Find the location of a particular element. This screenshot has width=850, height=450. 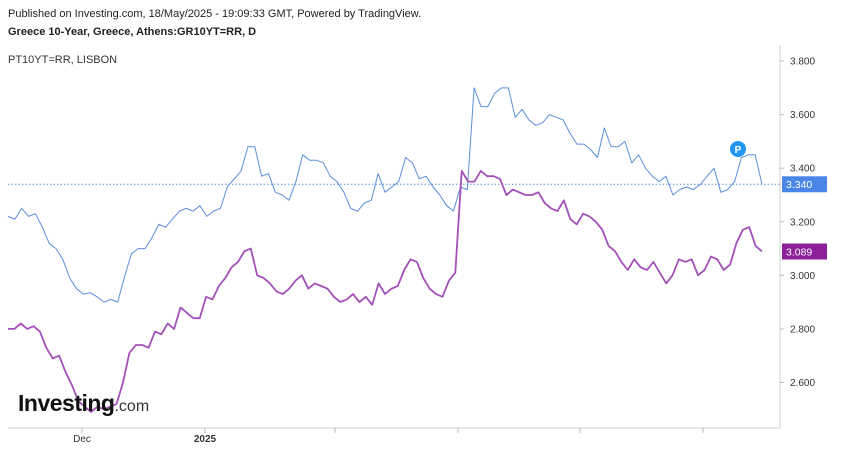

y-tick-label: 2.800 is located at coordinates (802, 329).